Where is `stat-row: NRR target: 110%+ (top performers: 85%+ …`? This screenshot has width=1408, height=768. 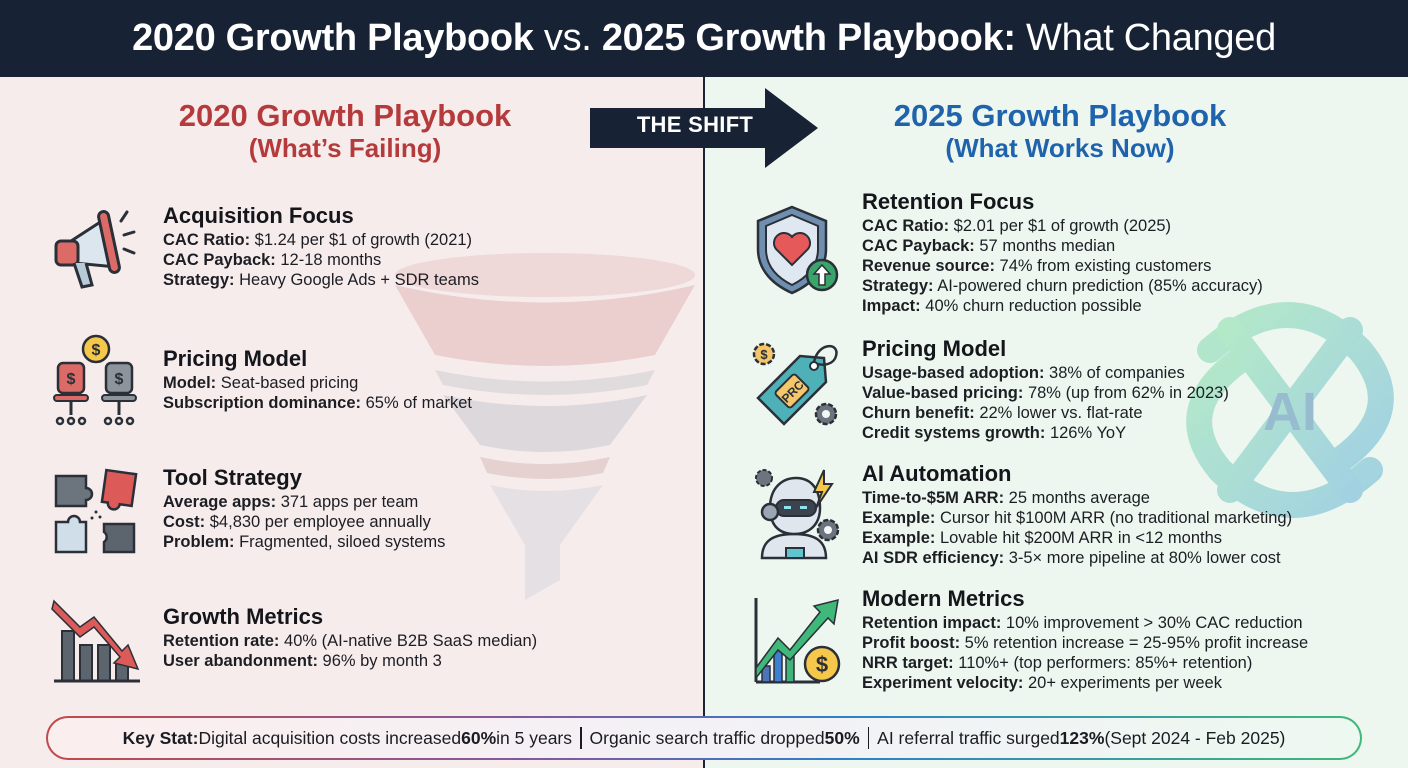
stat-row: NRR target: 110%+ (top performers: 85%+ … is located at coordinates (1057, 663).